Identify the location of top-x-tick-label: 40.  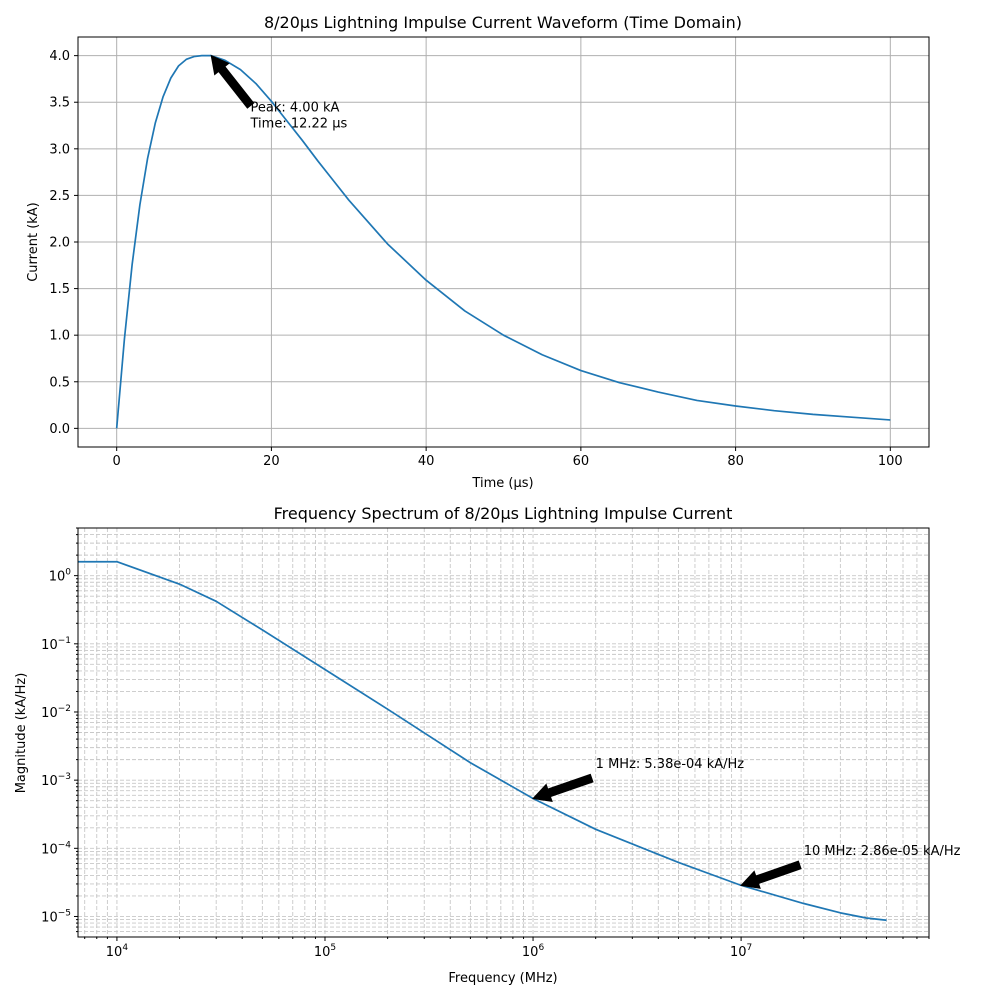
(426, 461).